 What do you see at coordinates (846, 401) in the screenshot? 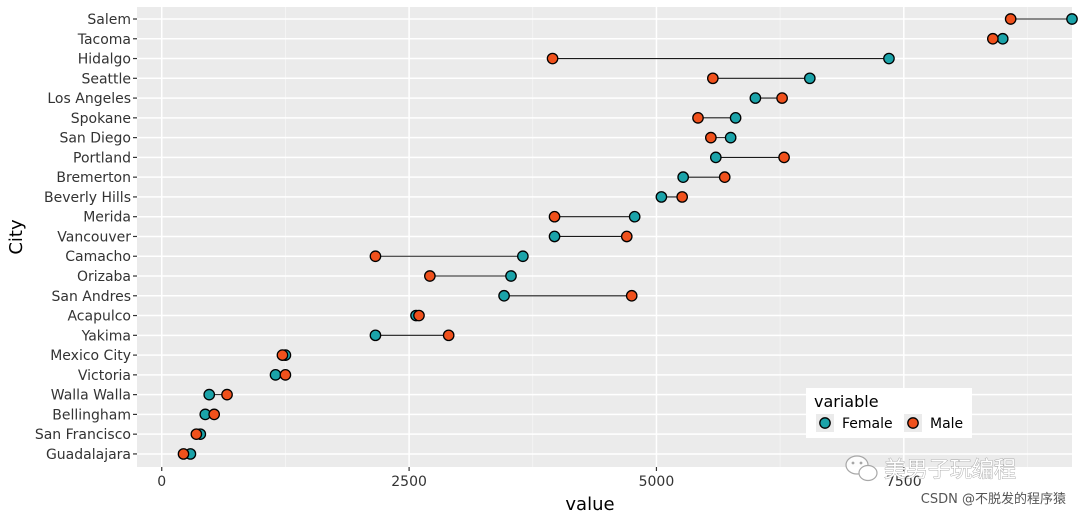
I see `legend-title: variable` at bounding box center [846, 401].